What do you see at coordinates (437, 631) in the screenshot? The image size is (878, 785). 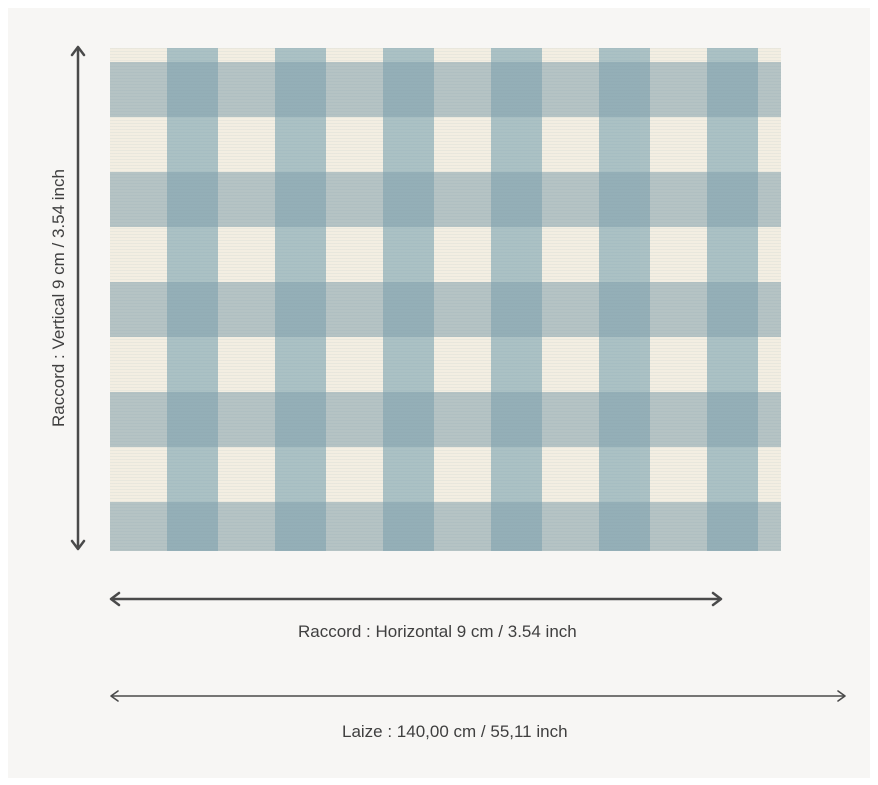 I see `horizontal-repeat-label: Raccord : Horizontal 9 cm / 3.54 inch` at bounding box center [437, 631].